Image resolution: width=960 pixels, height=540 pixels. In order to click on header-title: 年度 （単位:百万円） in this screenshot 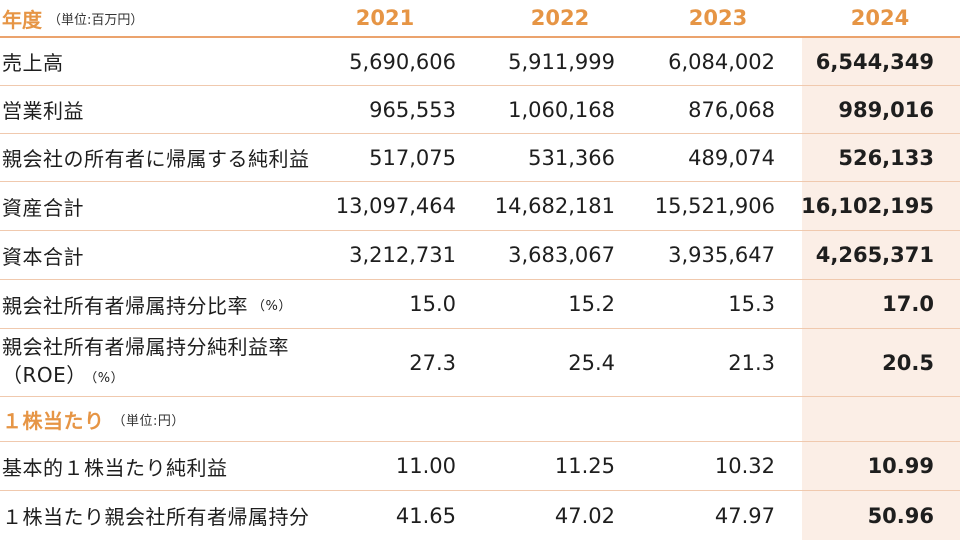, I will do `click(73, 19)`.